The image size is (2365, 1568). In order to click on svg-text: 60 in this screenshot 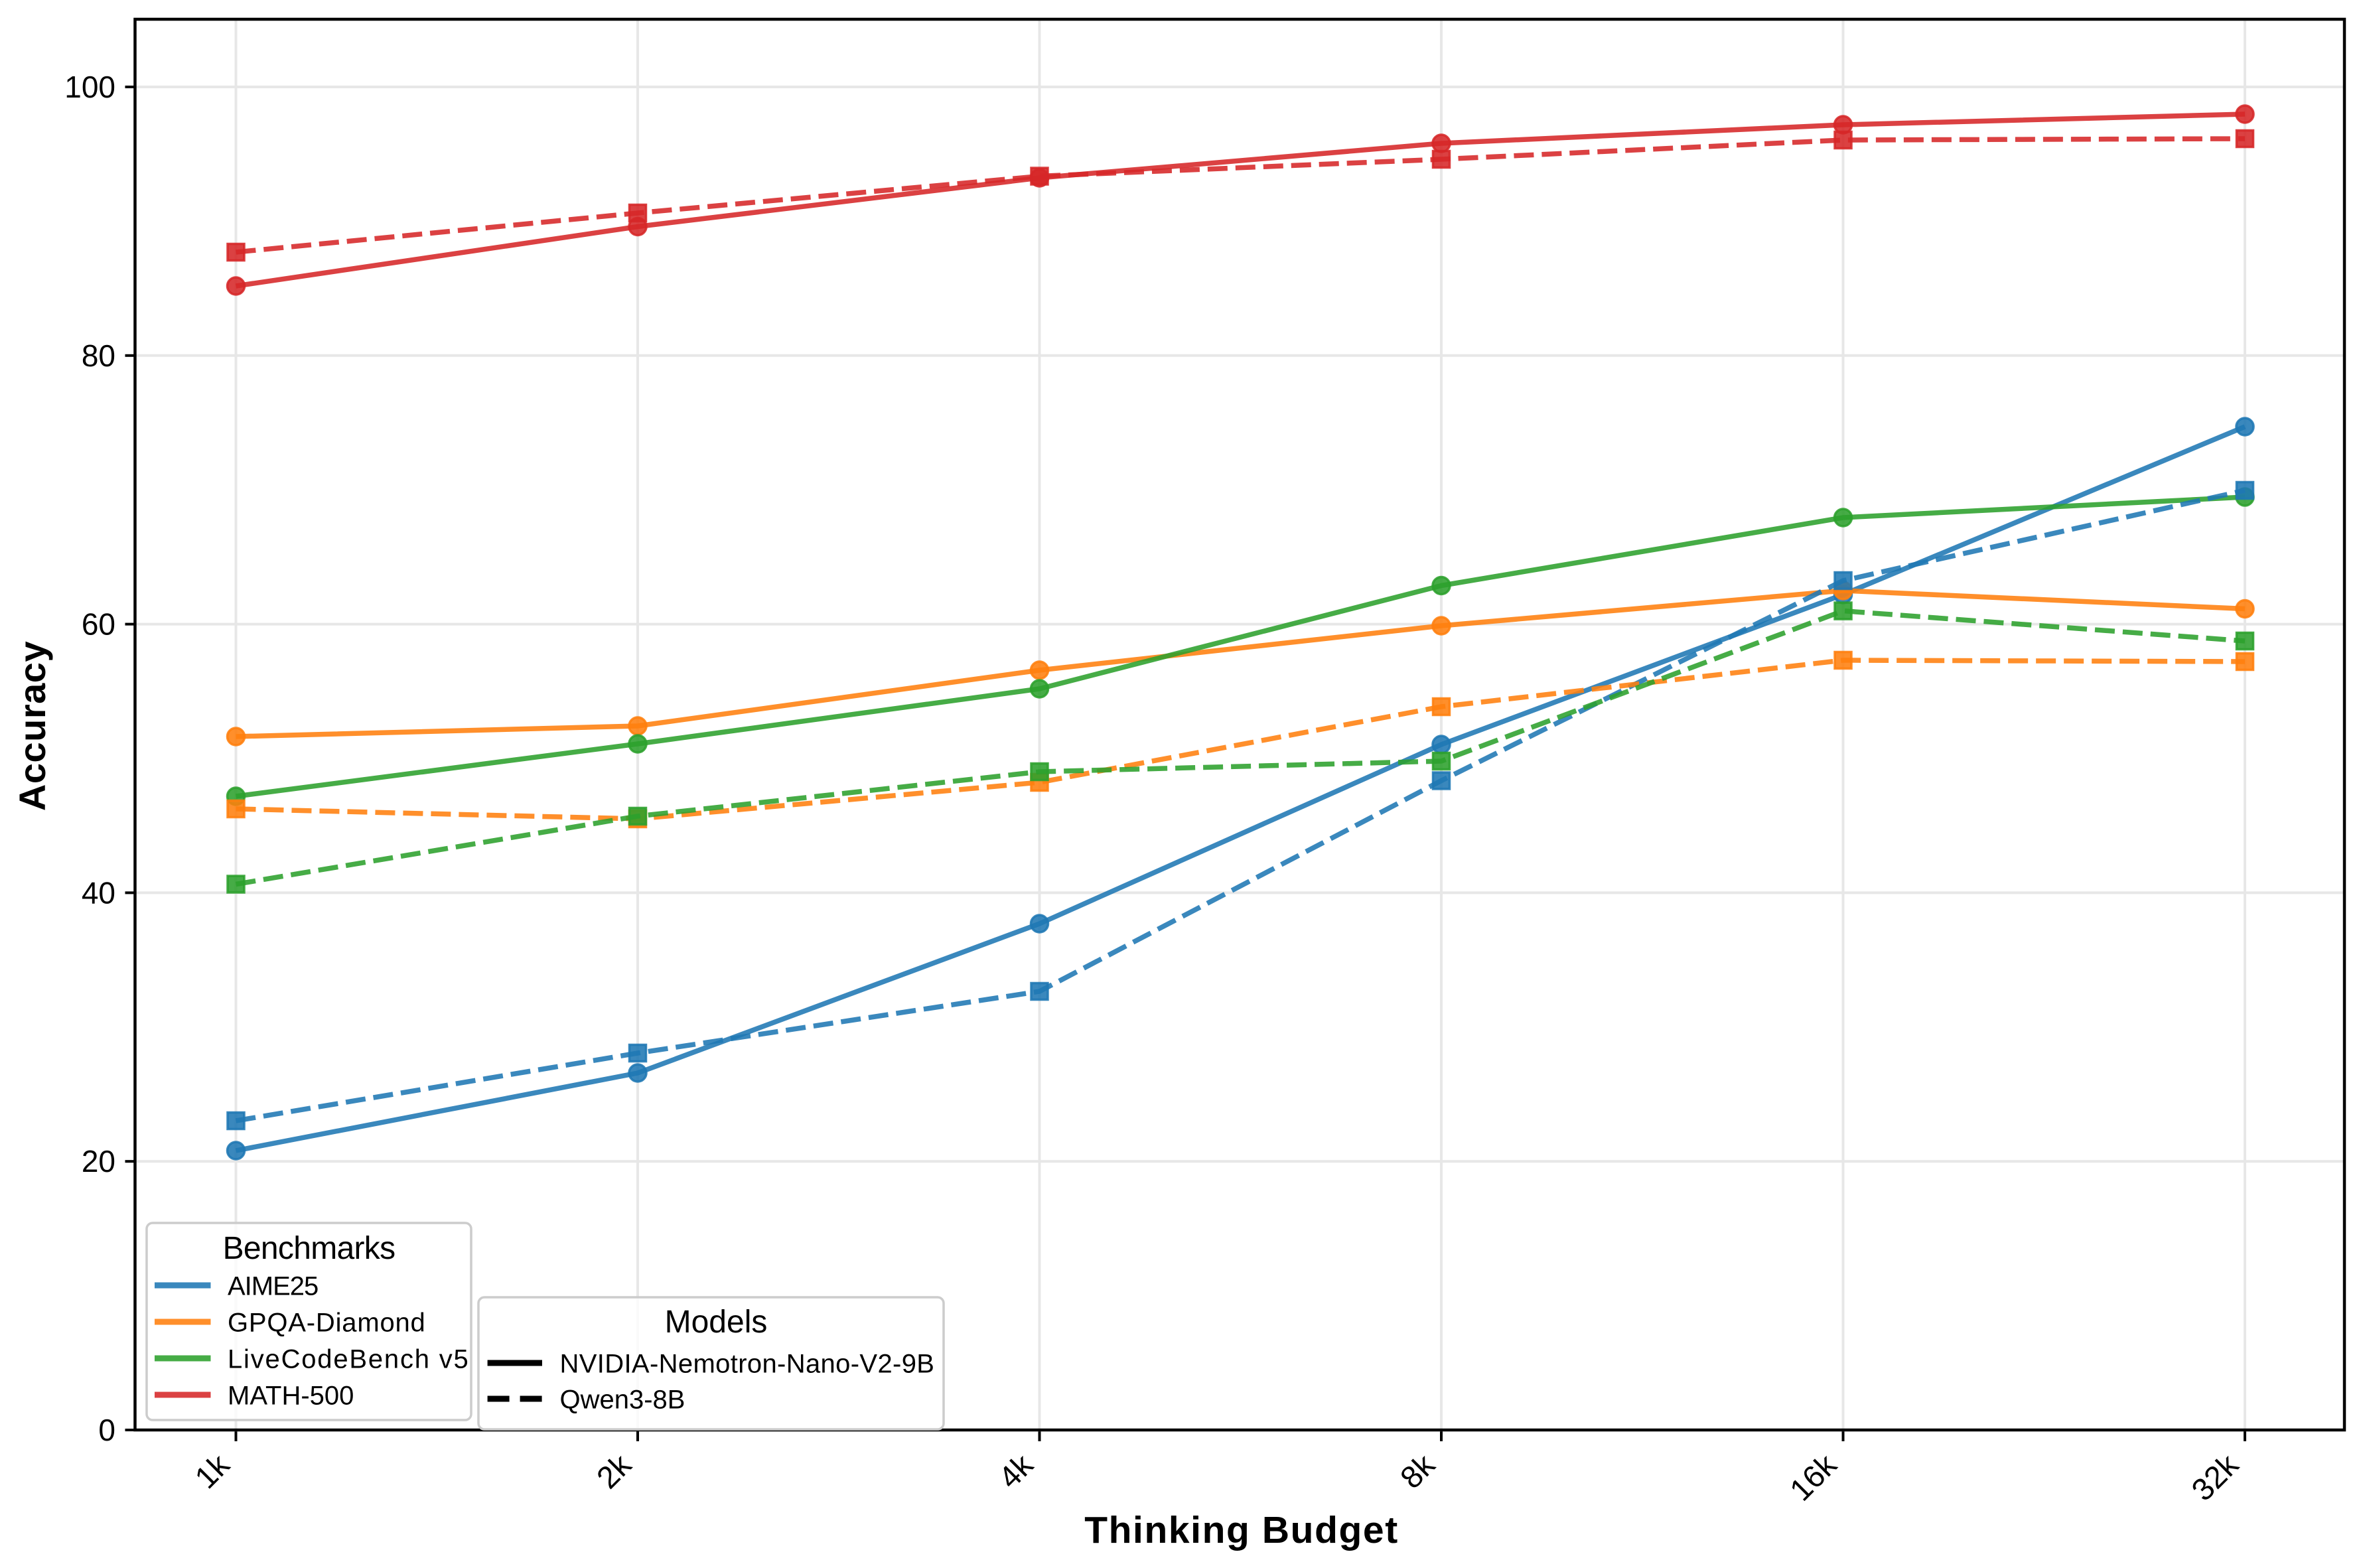, I will do `click(98, 624)`.